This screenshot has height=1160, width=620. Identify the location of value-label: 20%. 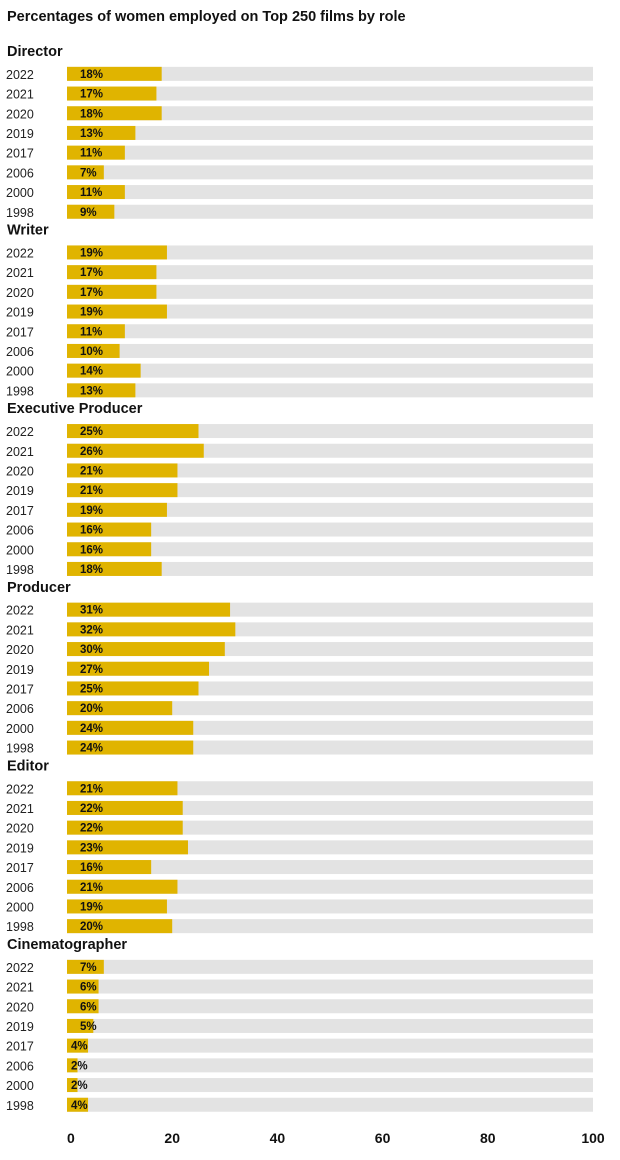
(91, 927).